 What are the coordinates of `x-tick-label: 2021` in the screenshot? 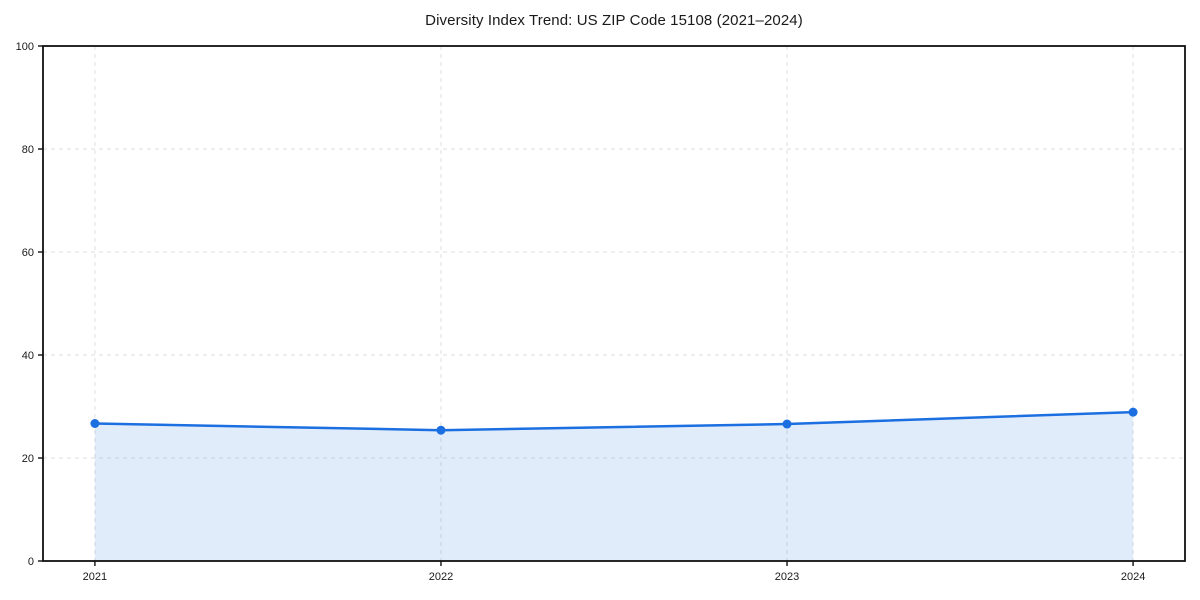 It's located at (95, 577).